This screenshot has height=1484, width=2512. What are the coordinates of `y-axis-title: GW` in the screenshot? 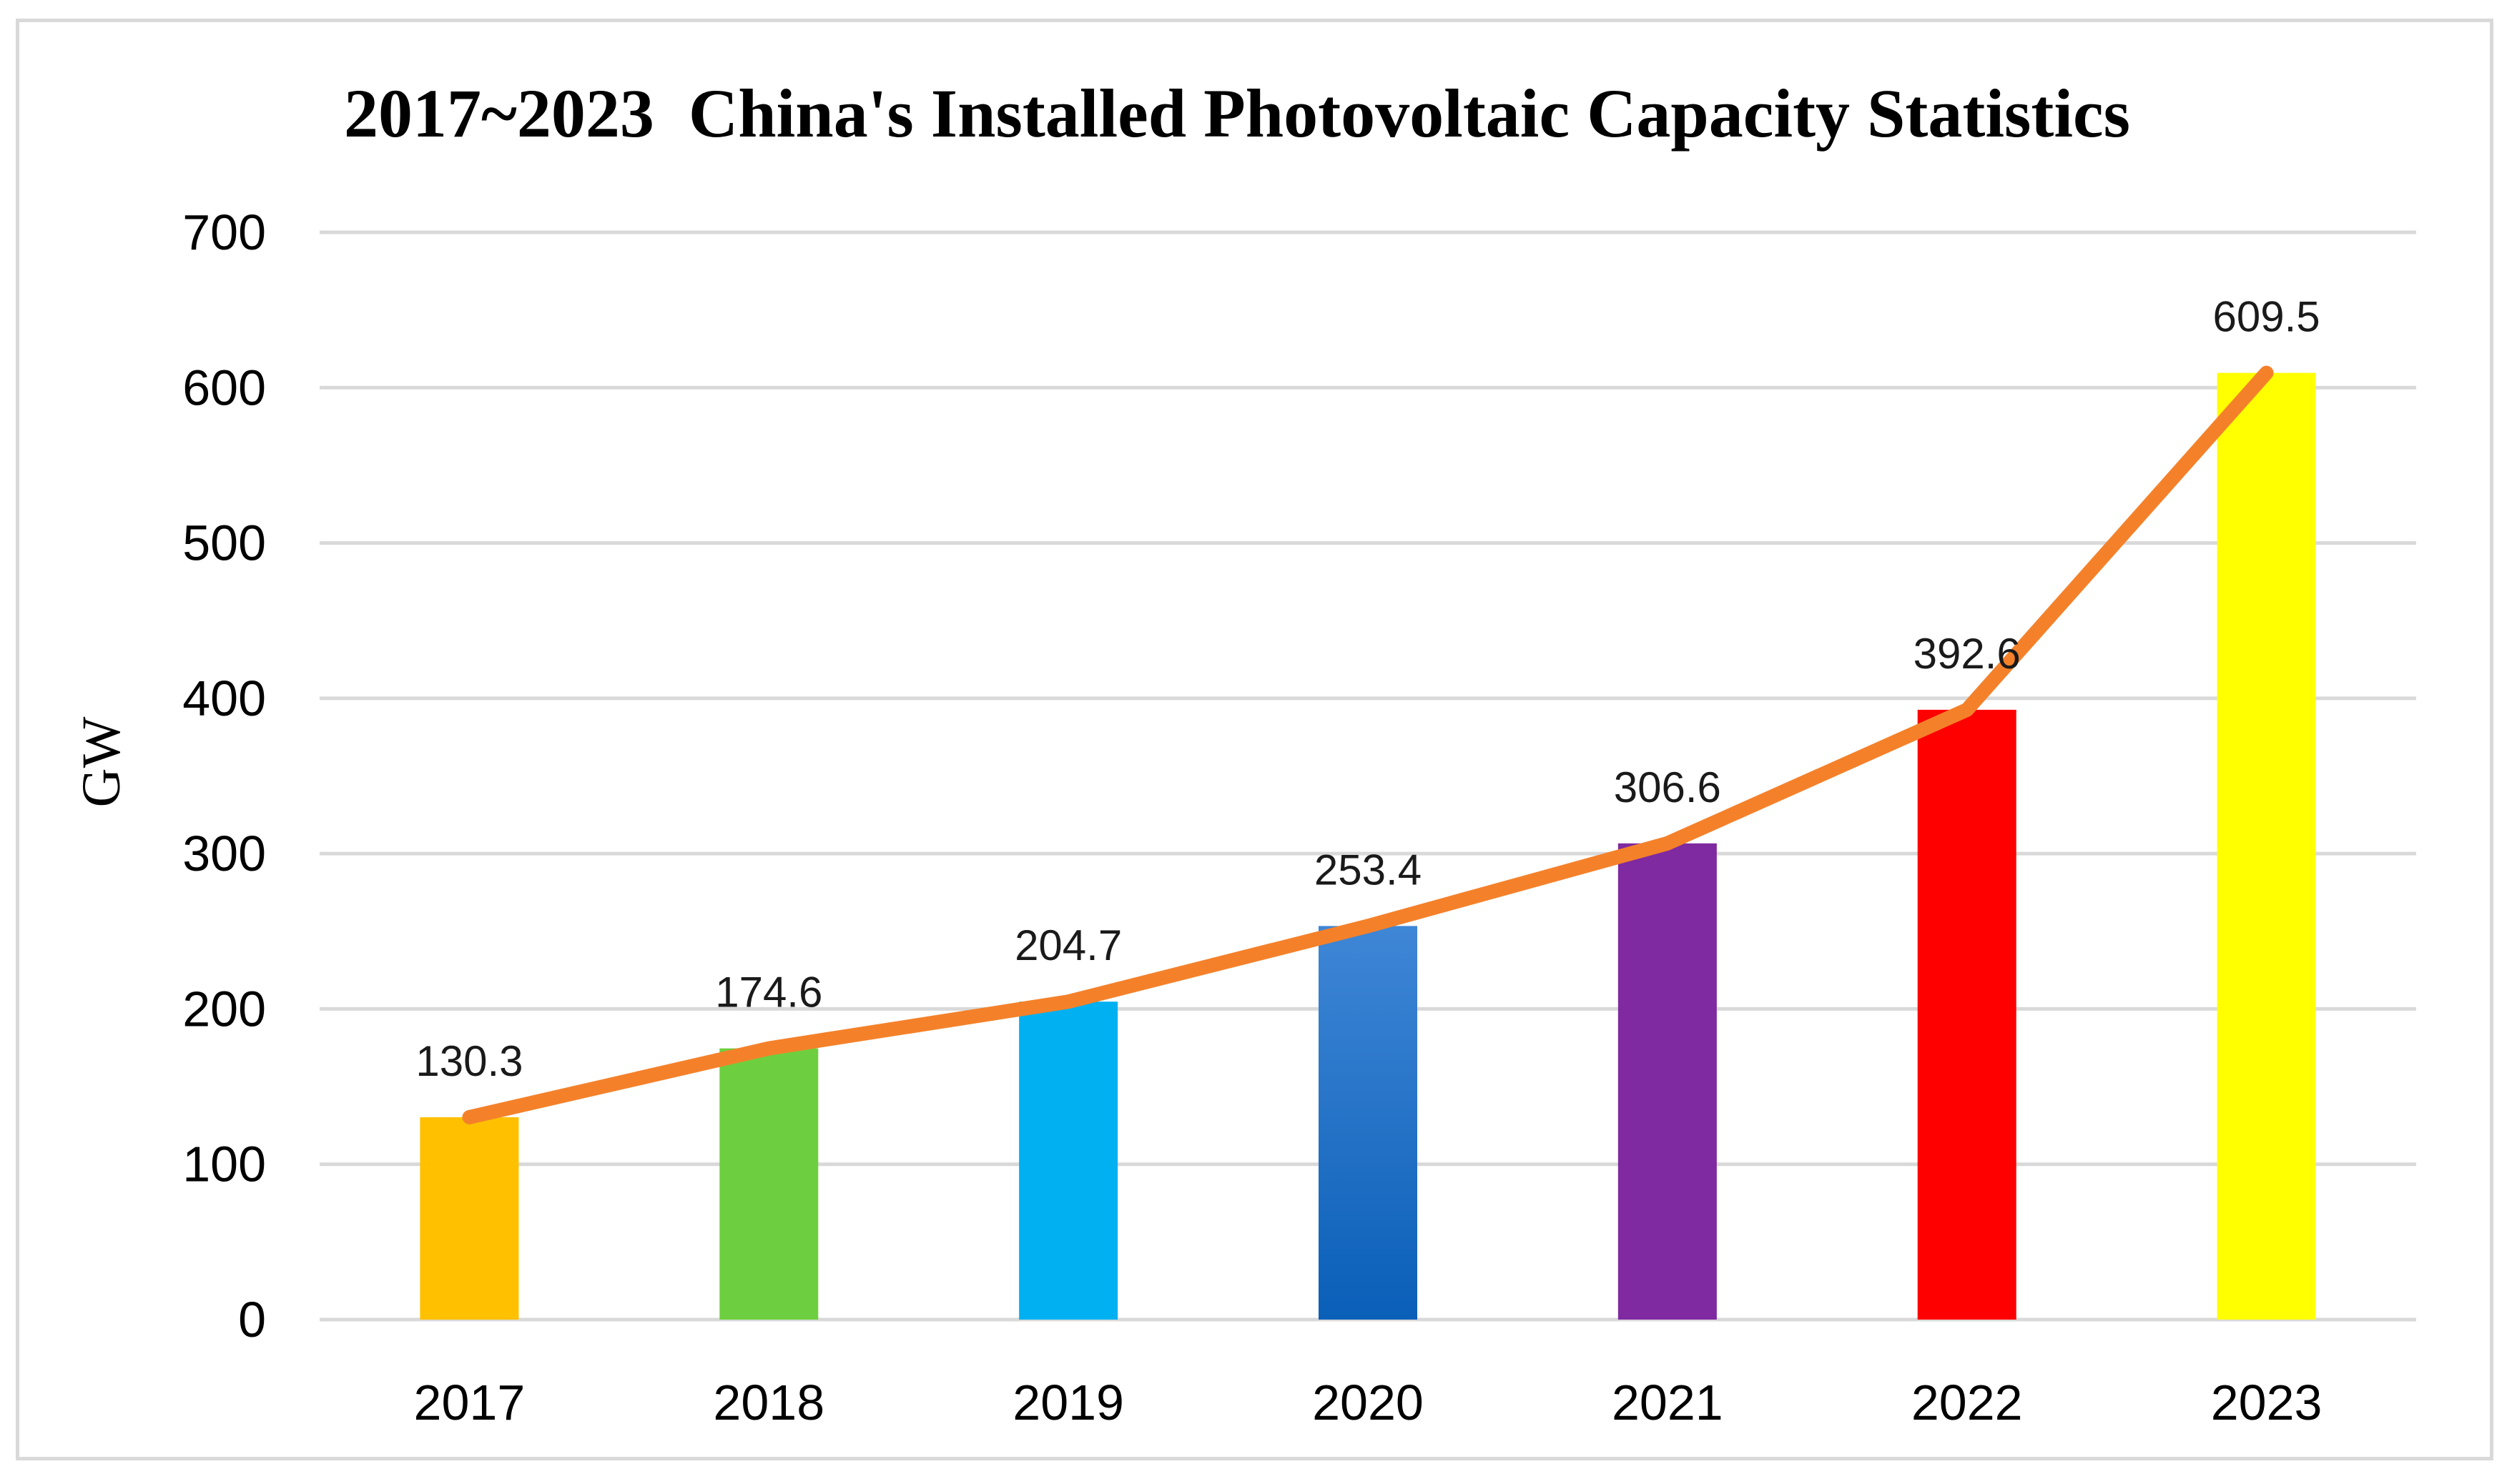 It's located at (102, 761).